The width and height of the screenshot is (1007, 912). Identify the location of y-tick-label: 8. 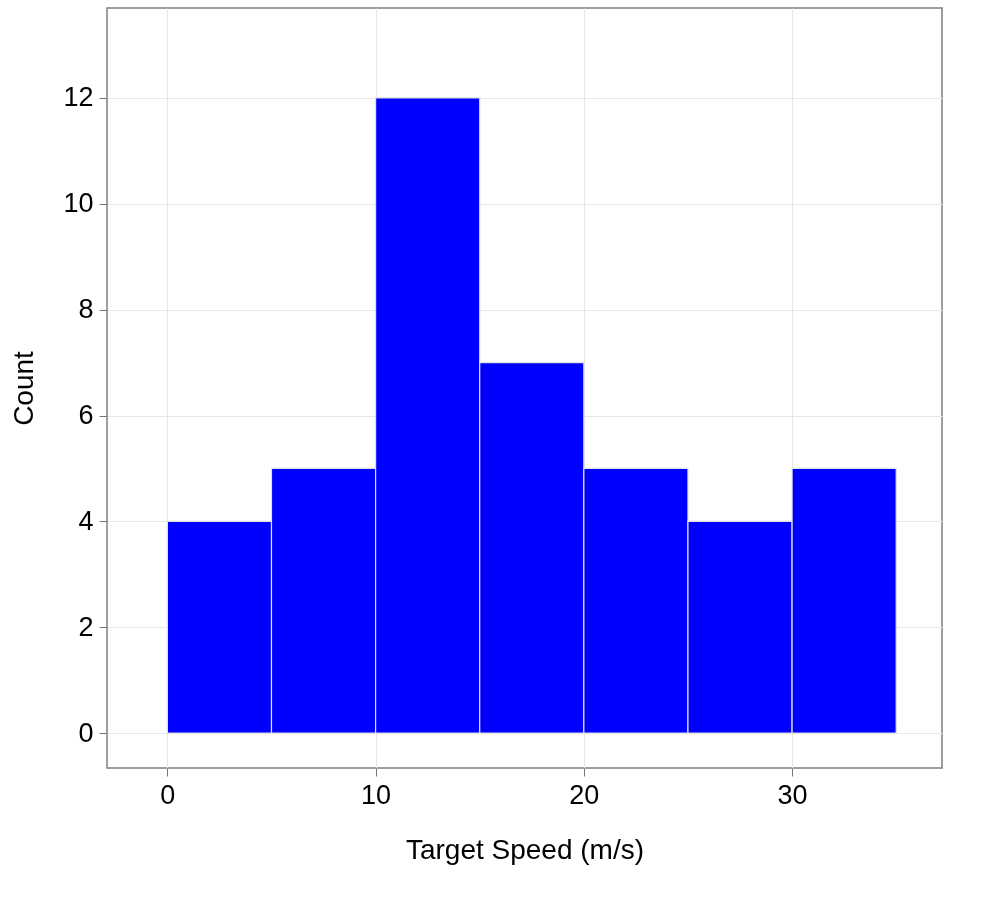
(86, 309).